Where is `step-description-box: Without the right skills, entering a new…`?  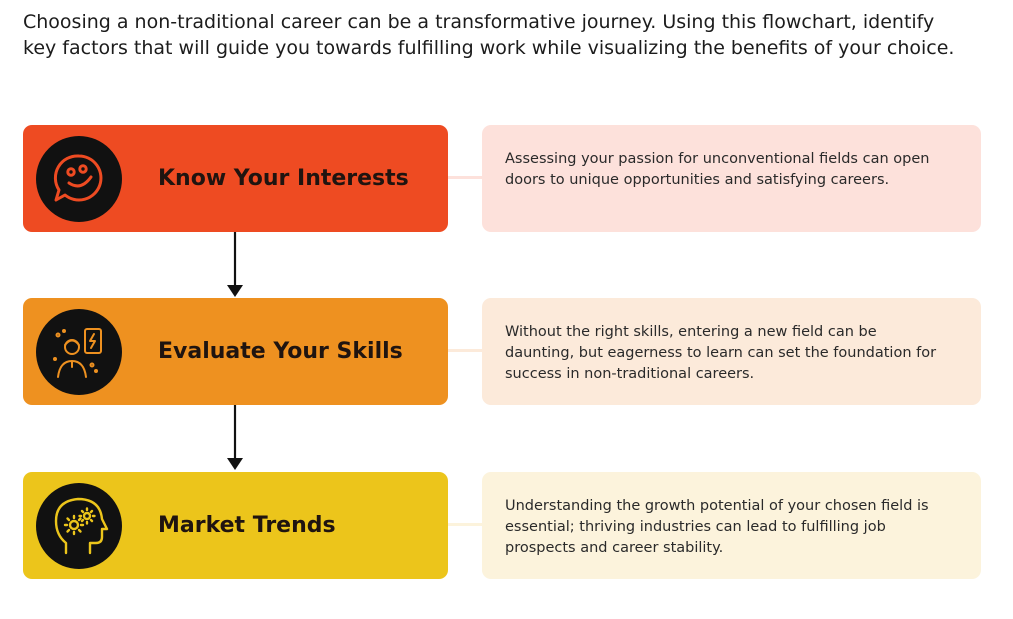 step-description-box: Without the right skills, entering a new… is located at coordinates (731, 351).